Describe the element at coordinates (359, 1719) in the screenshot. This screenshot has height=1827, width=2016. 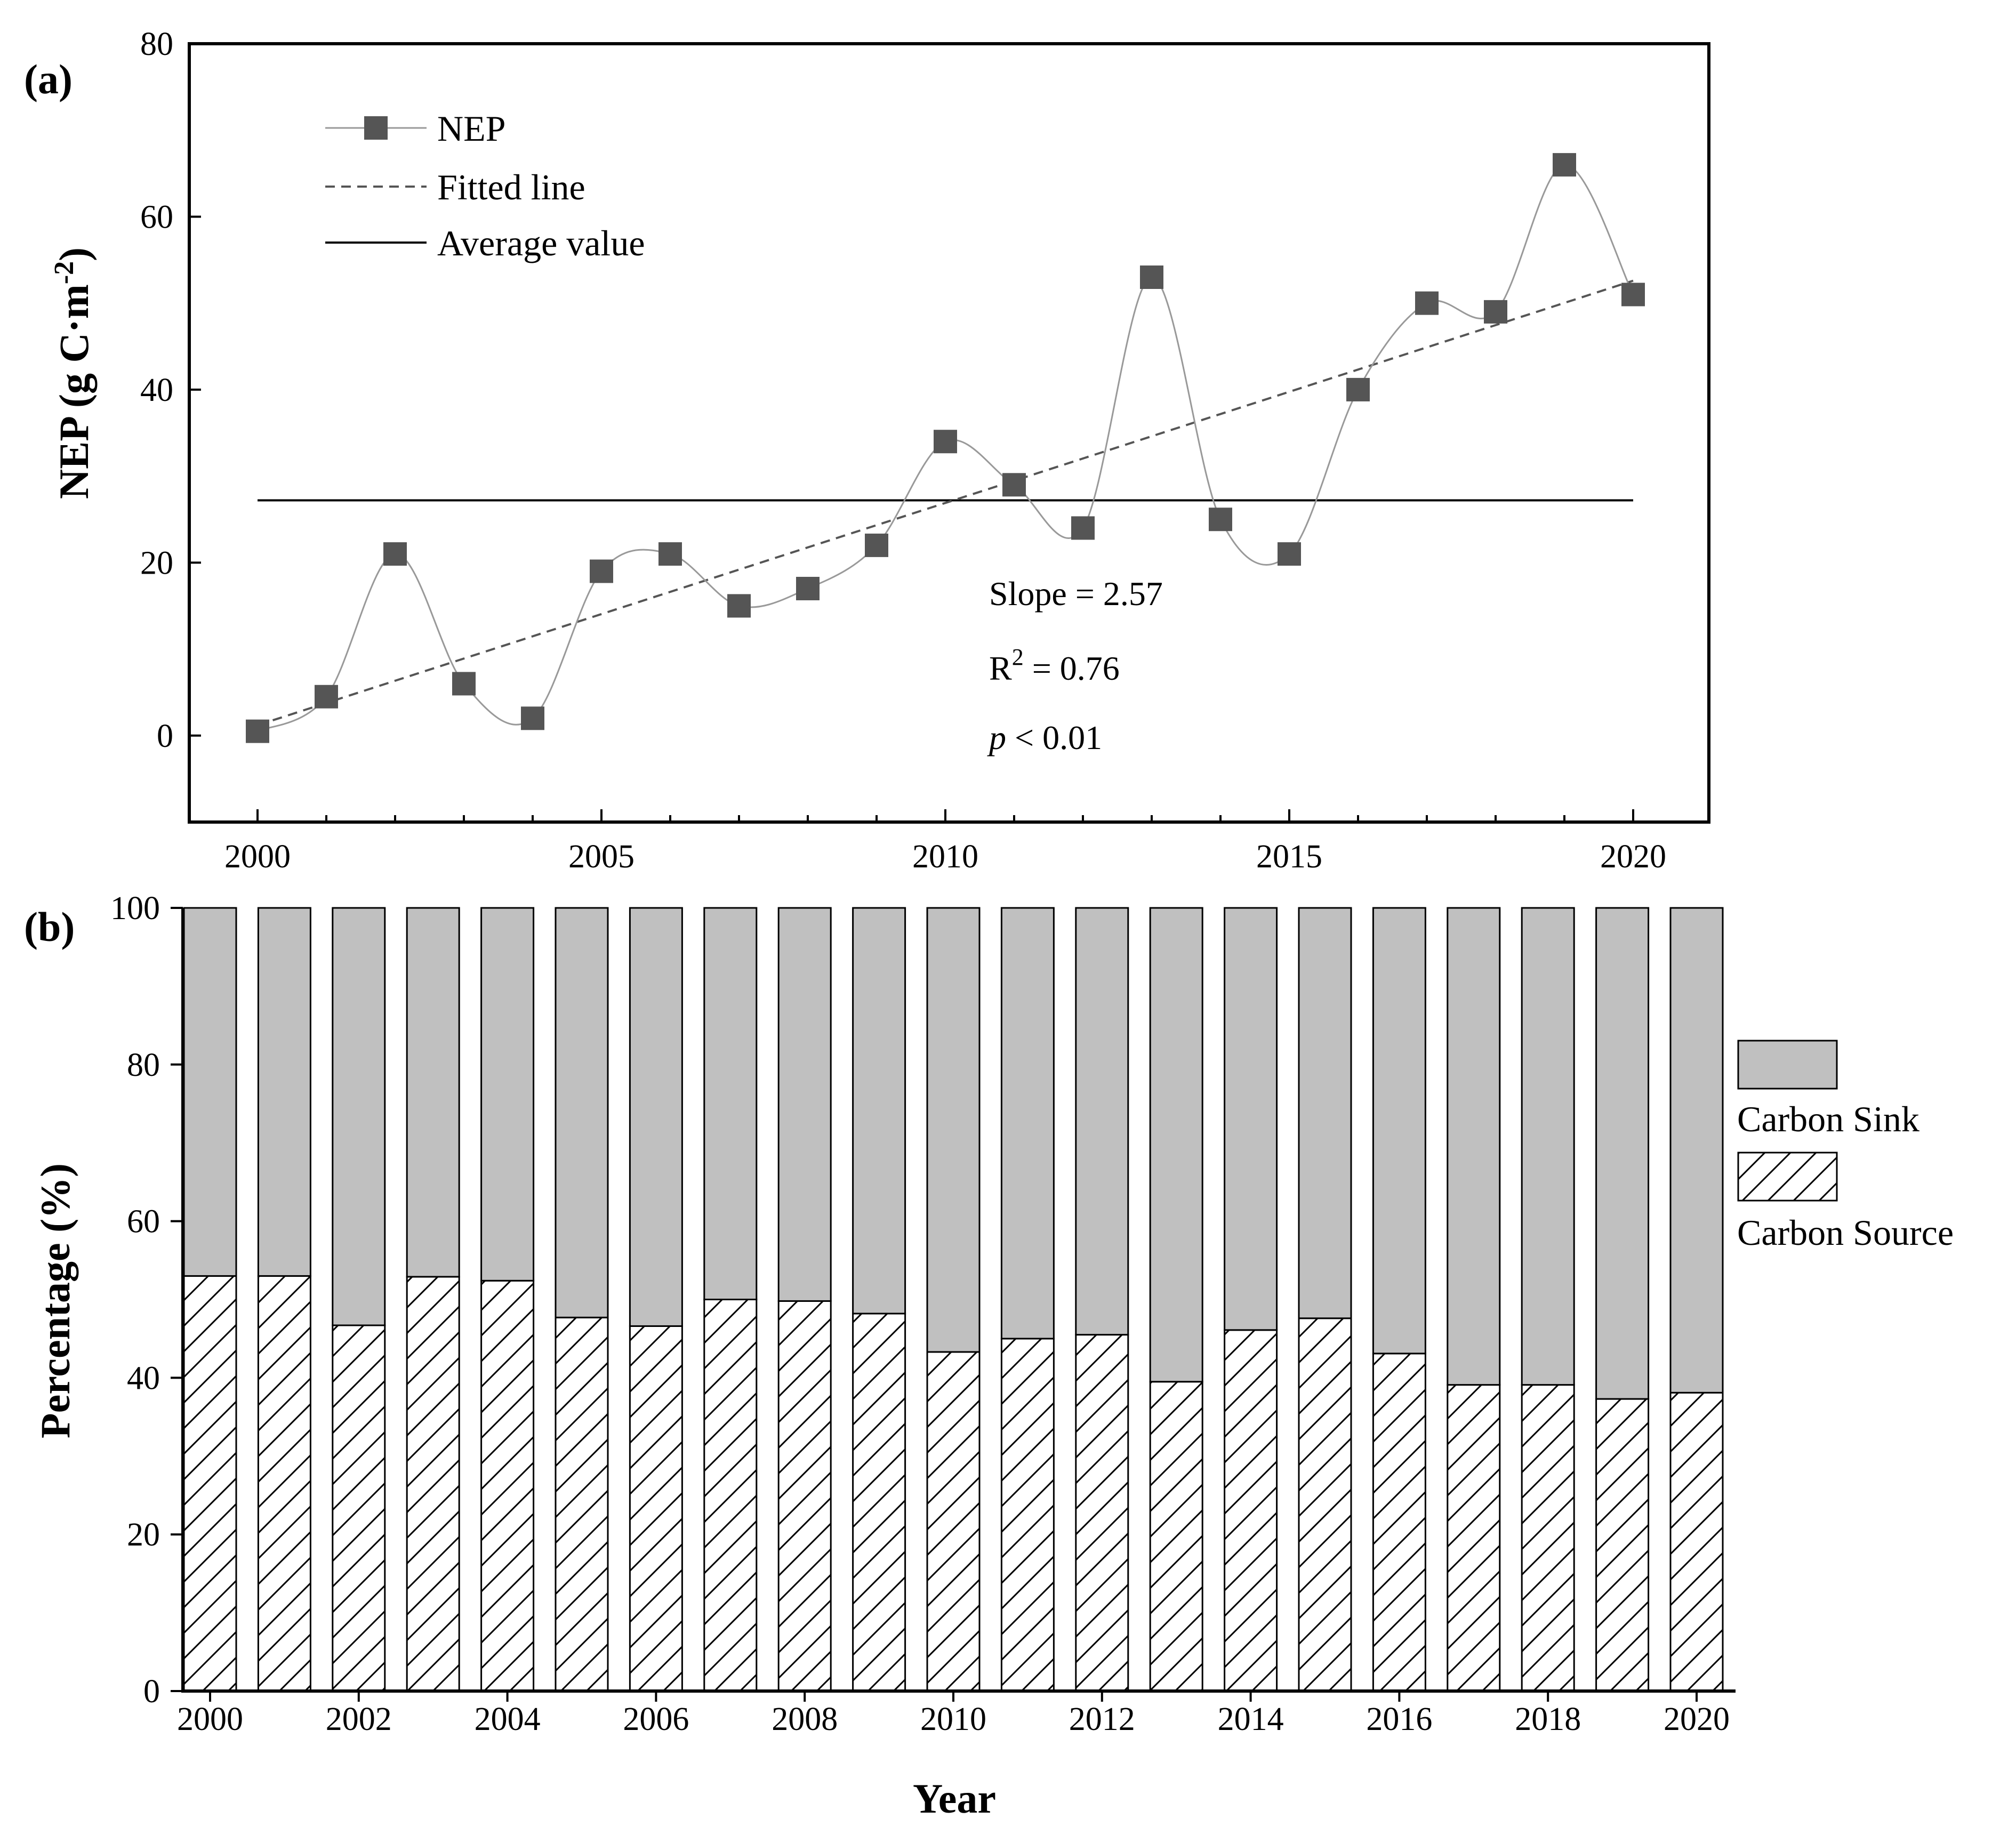
I see `x-tick-label: 2002` at that location.